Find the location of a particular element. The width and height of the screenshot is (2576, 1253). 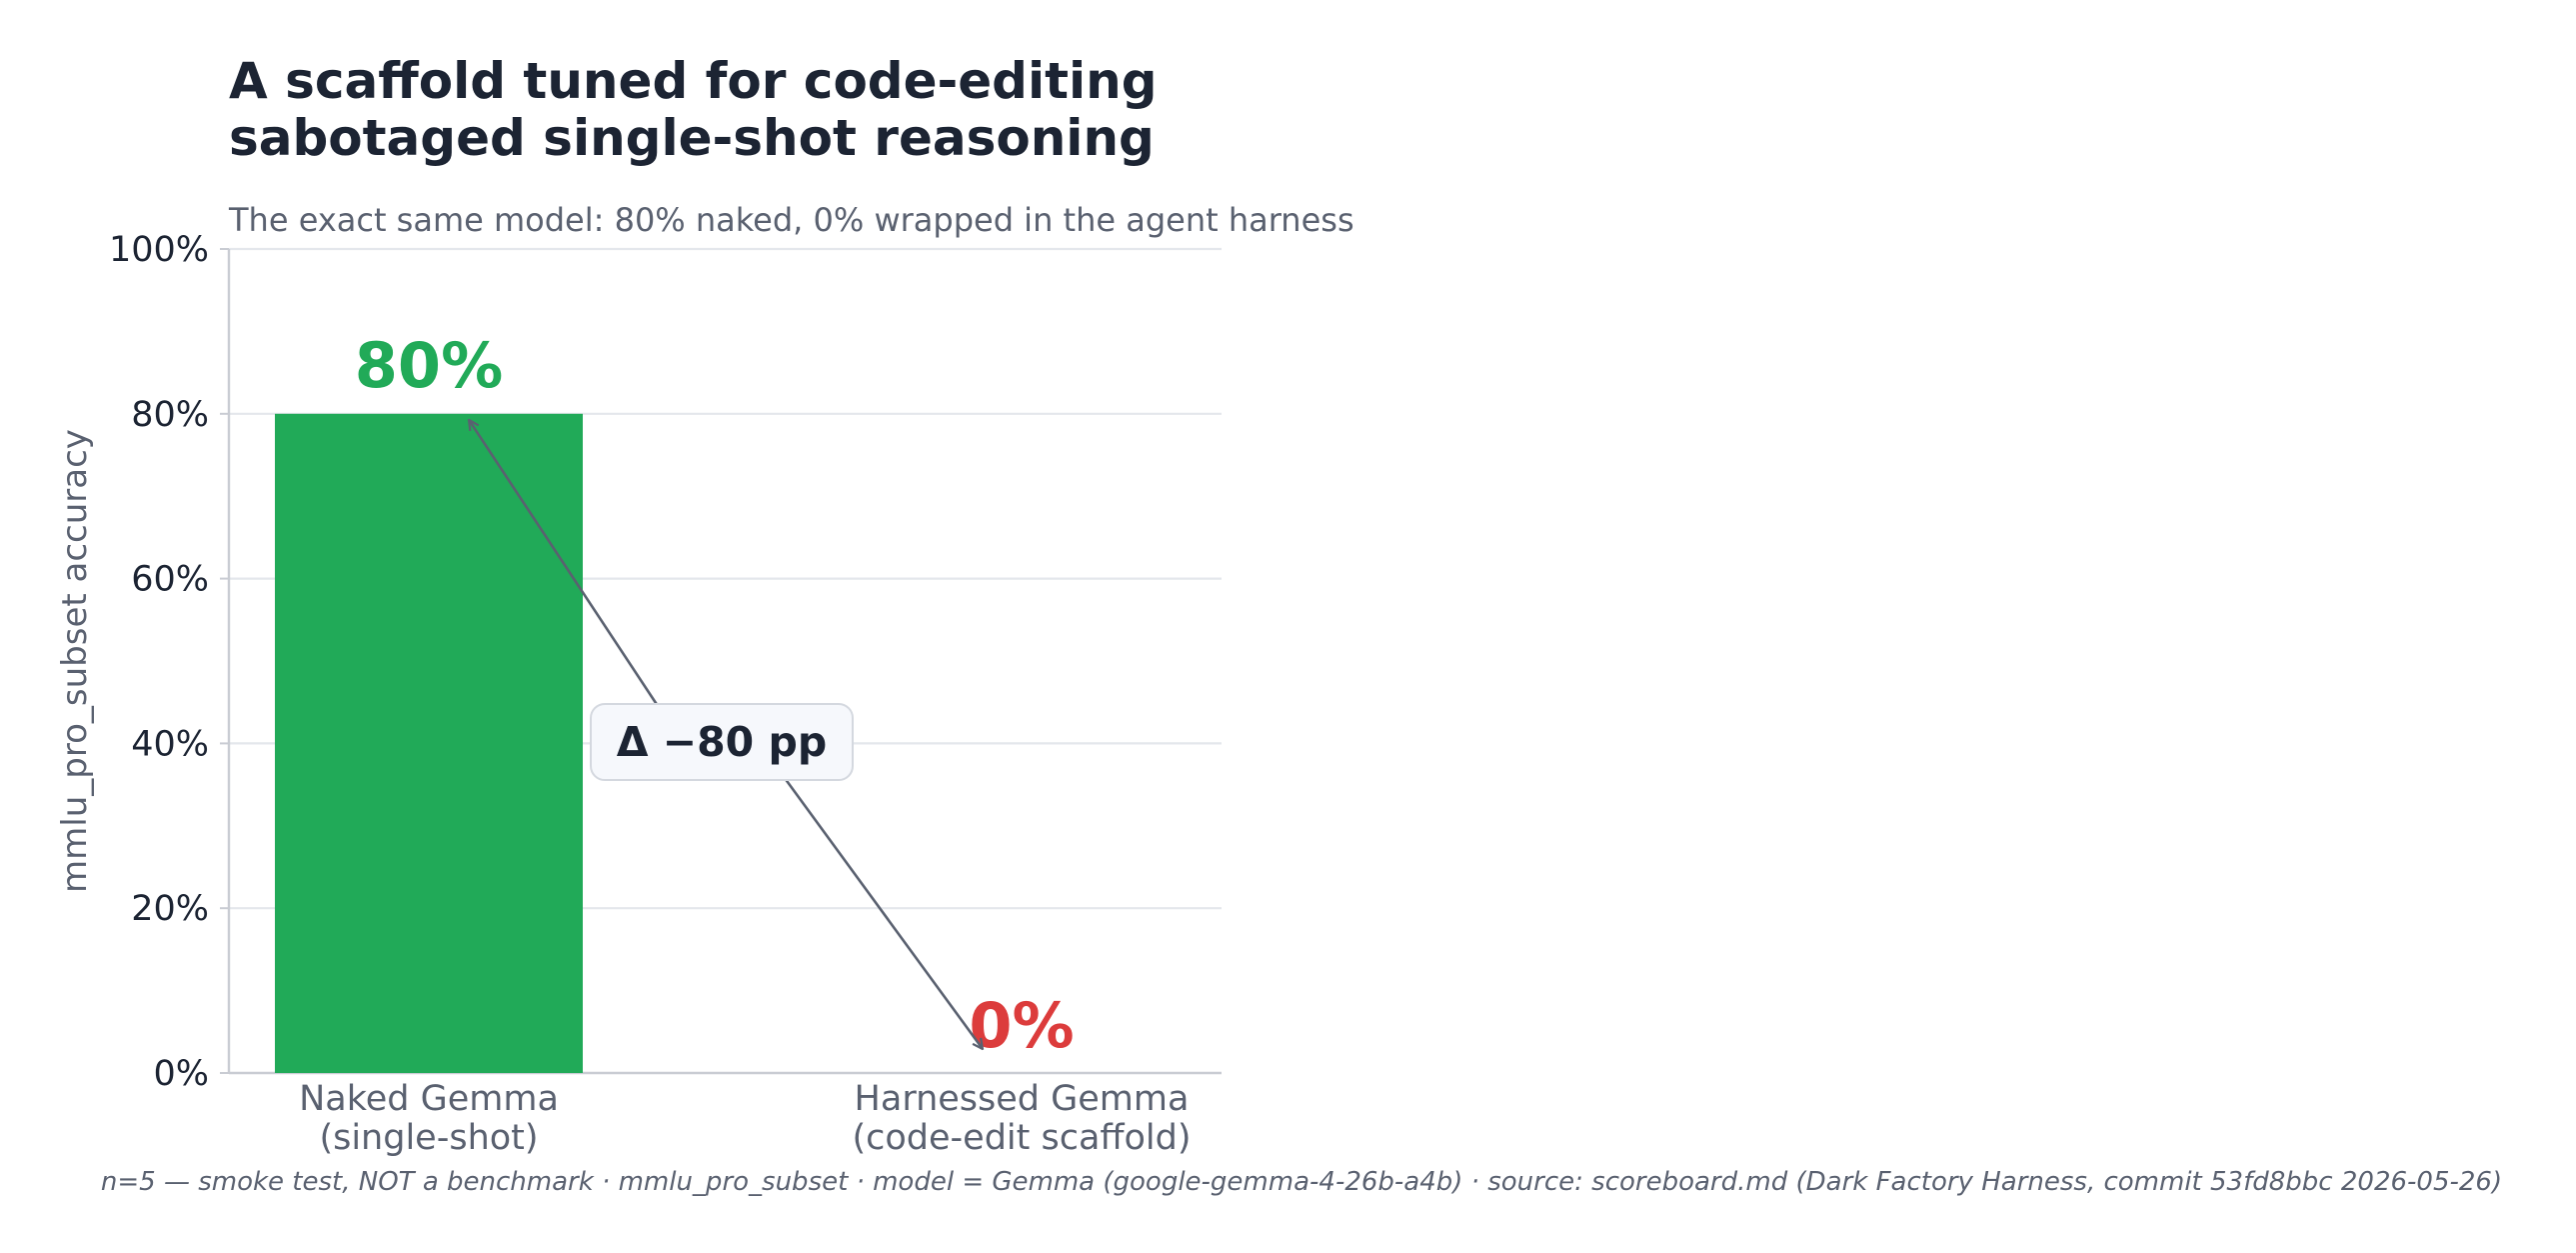

bars is located at coordinates (429, 743).